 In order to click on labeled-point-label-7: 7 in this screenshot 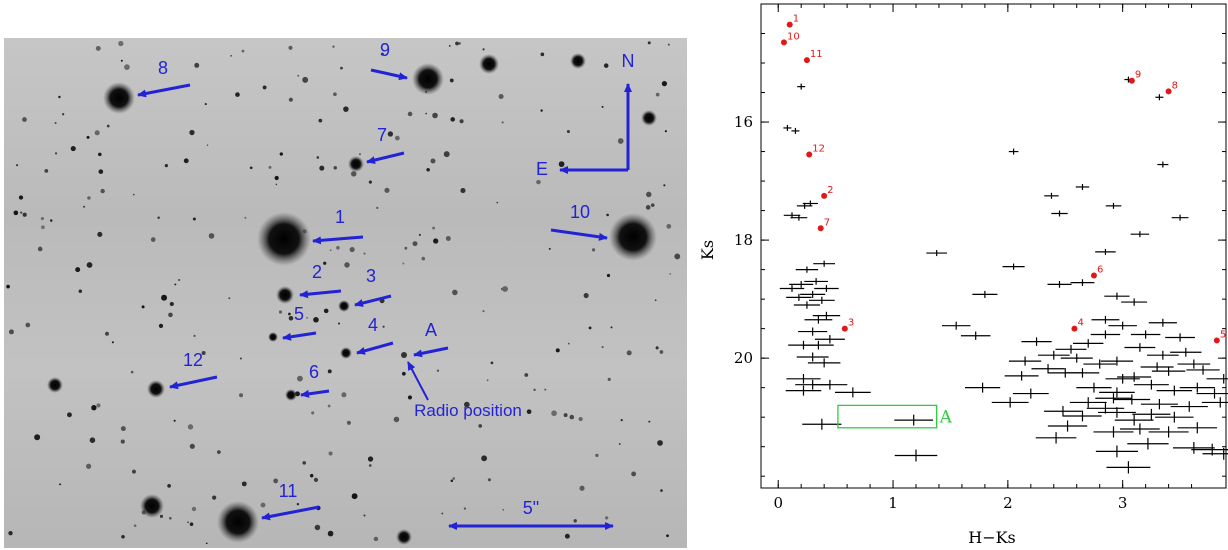, I will do `click(827, 222)`.